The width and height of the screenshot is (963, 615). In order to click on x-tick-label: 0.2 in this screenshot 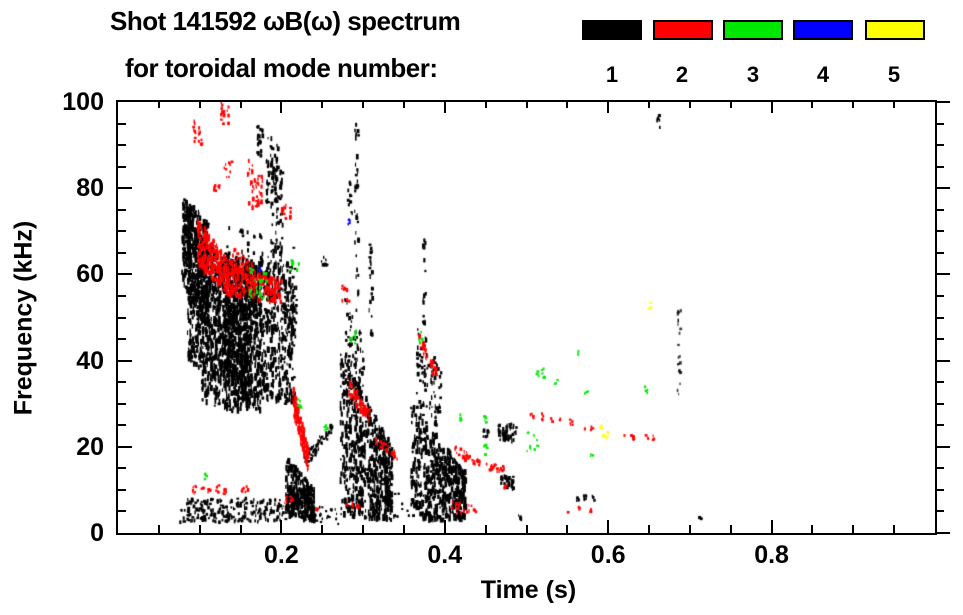, I will do `click(281, 555)`.